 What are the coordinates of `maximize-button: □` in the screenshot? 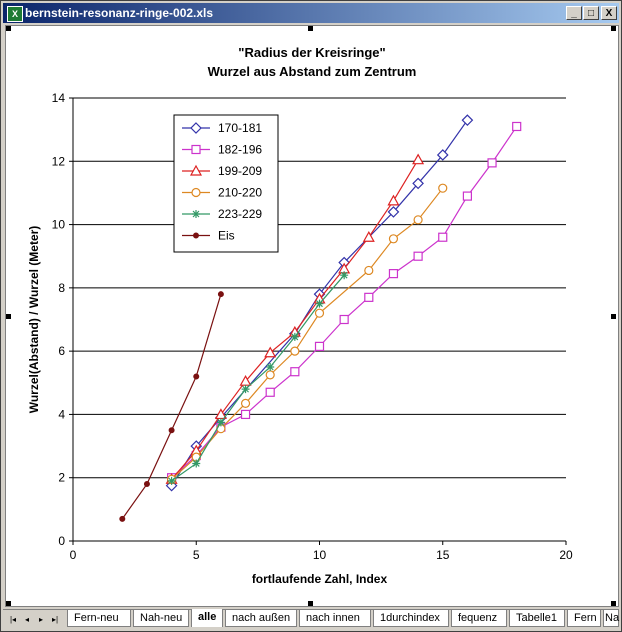 It's located at (591, 13).